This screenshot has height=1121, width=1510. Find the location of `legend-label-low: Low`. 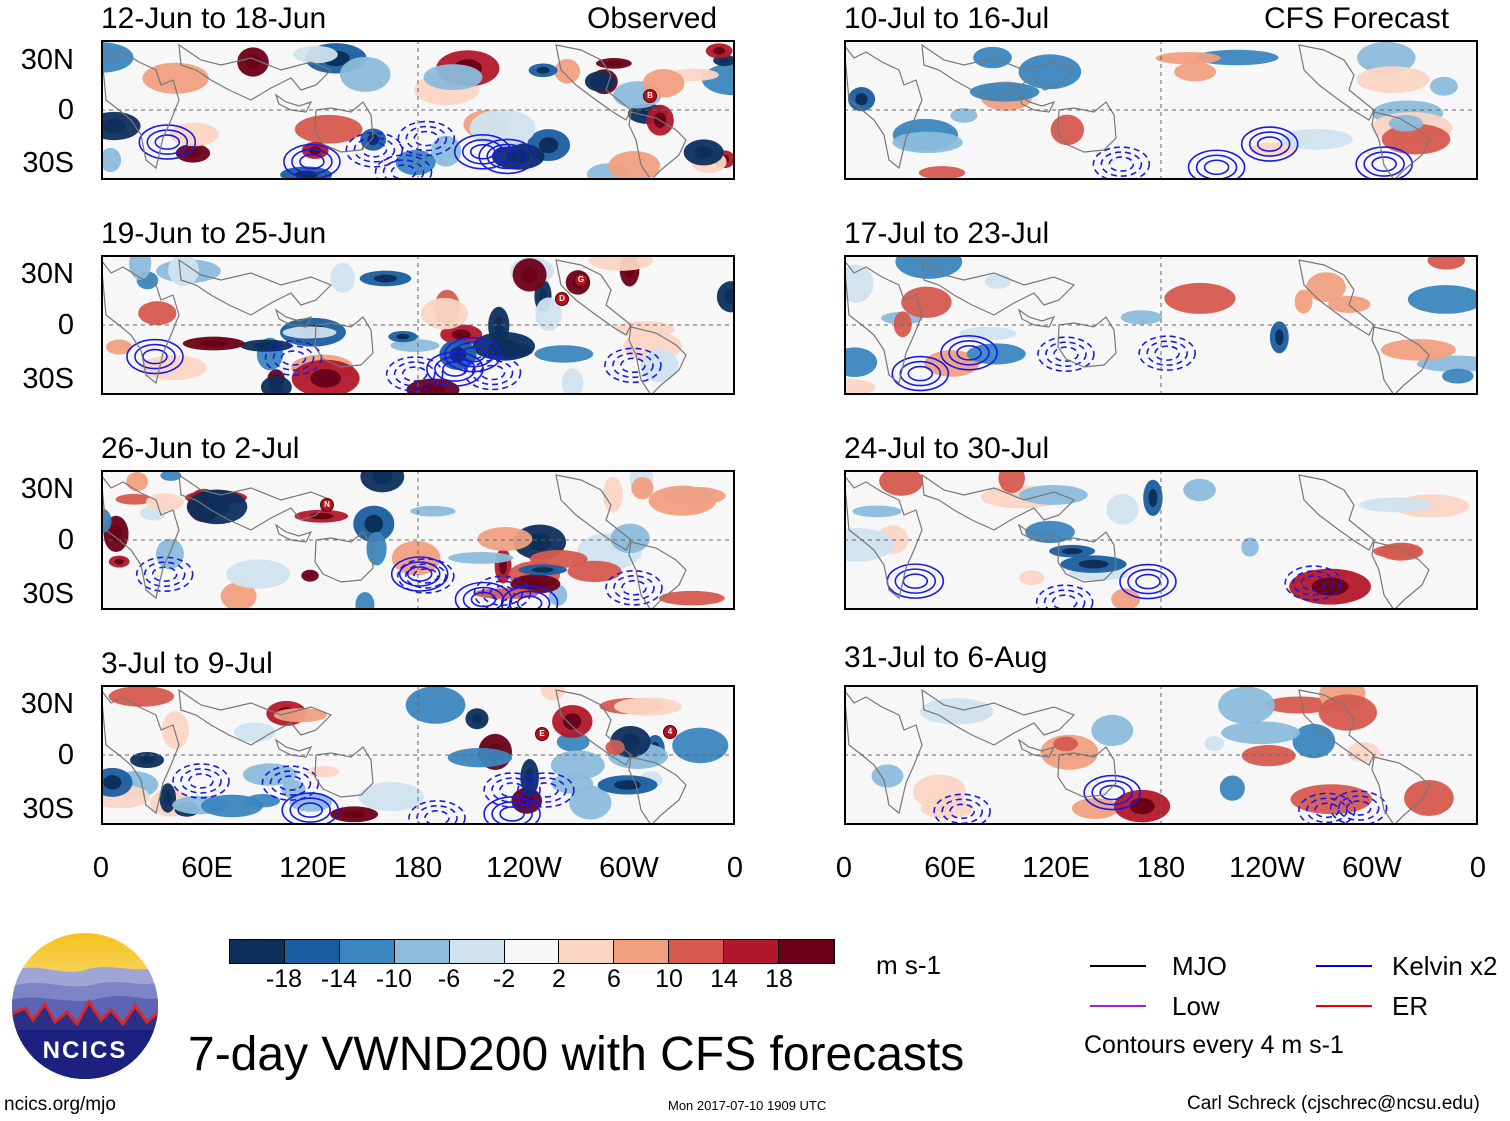

legend-label-low: Low is located at coordinates (1196, 1006).